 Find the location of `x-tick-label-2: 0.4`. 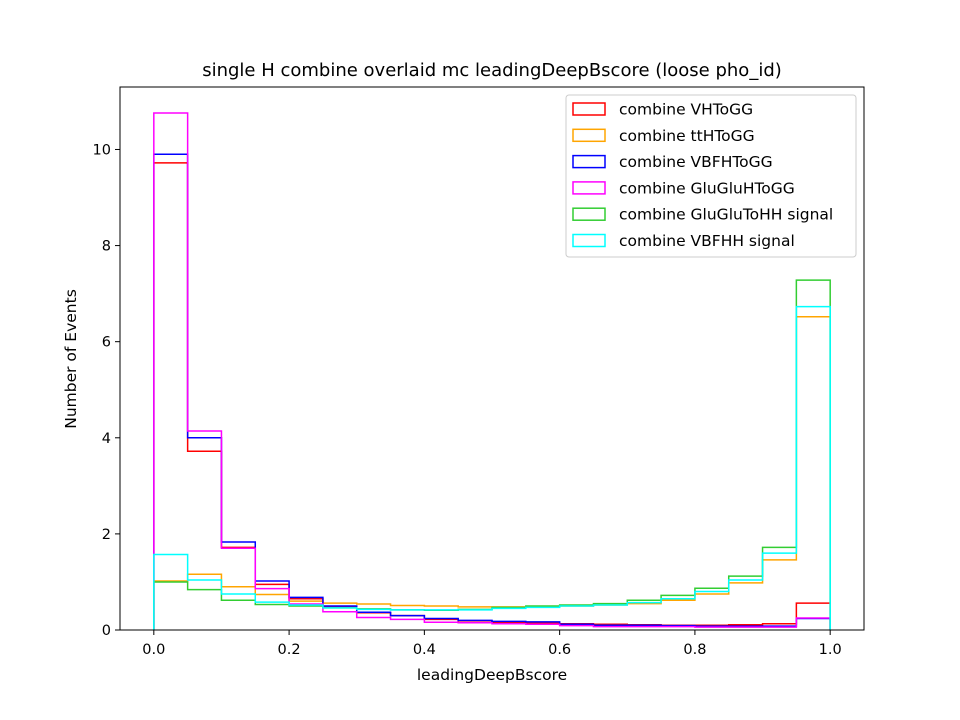

x-tick-label-2: 0.4 is located at coordinates (424, 650).